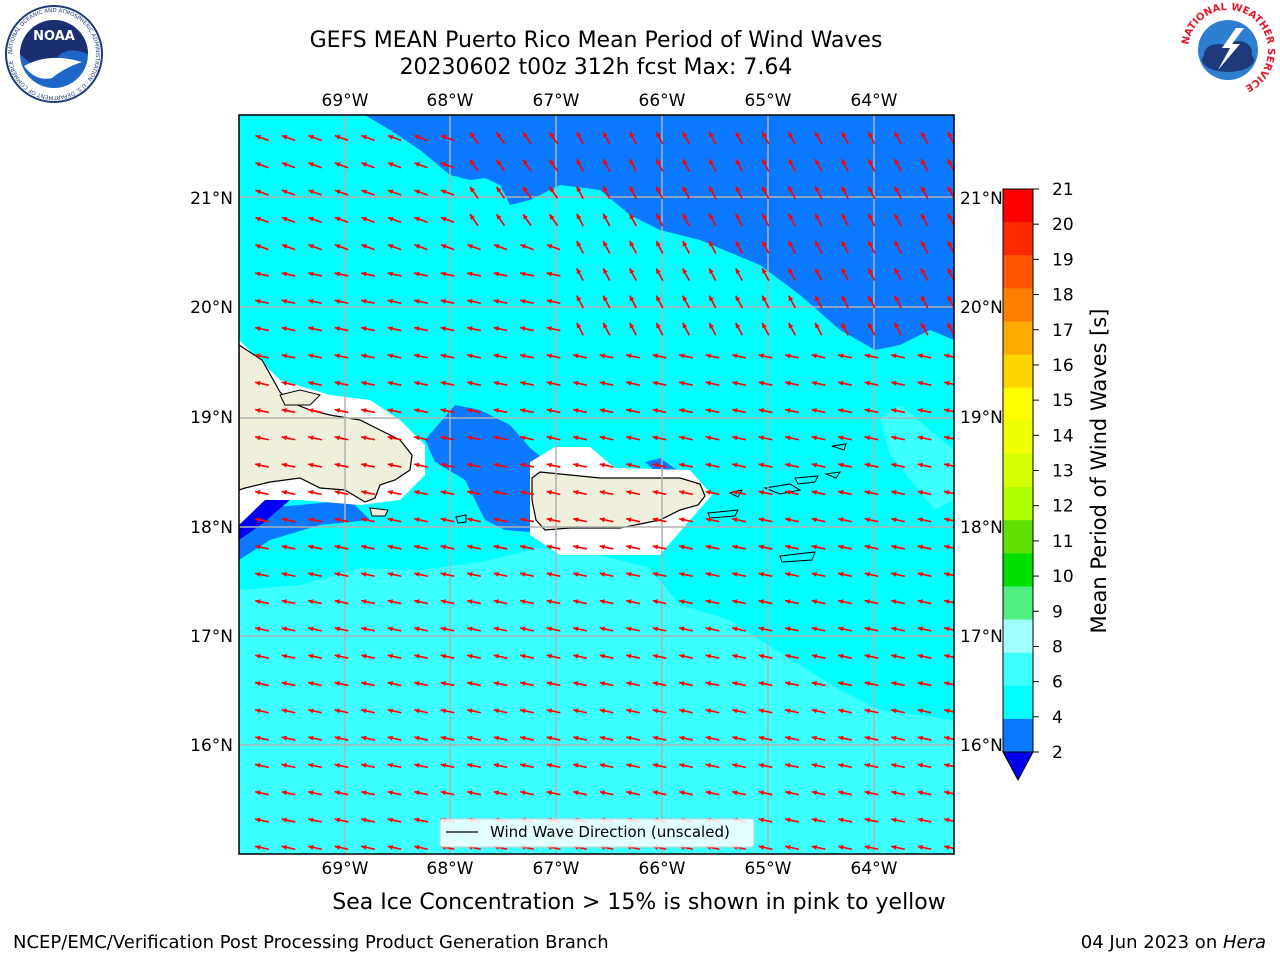 This screenshot has height=960, width=1280. I want to click on colorbar-segment, so click(1018, 636).